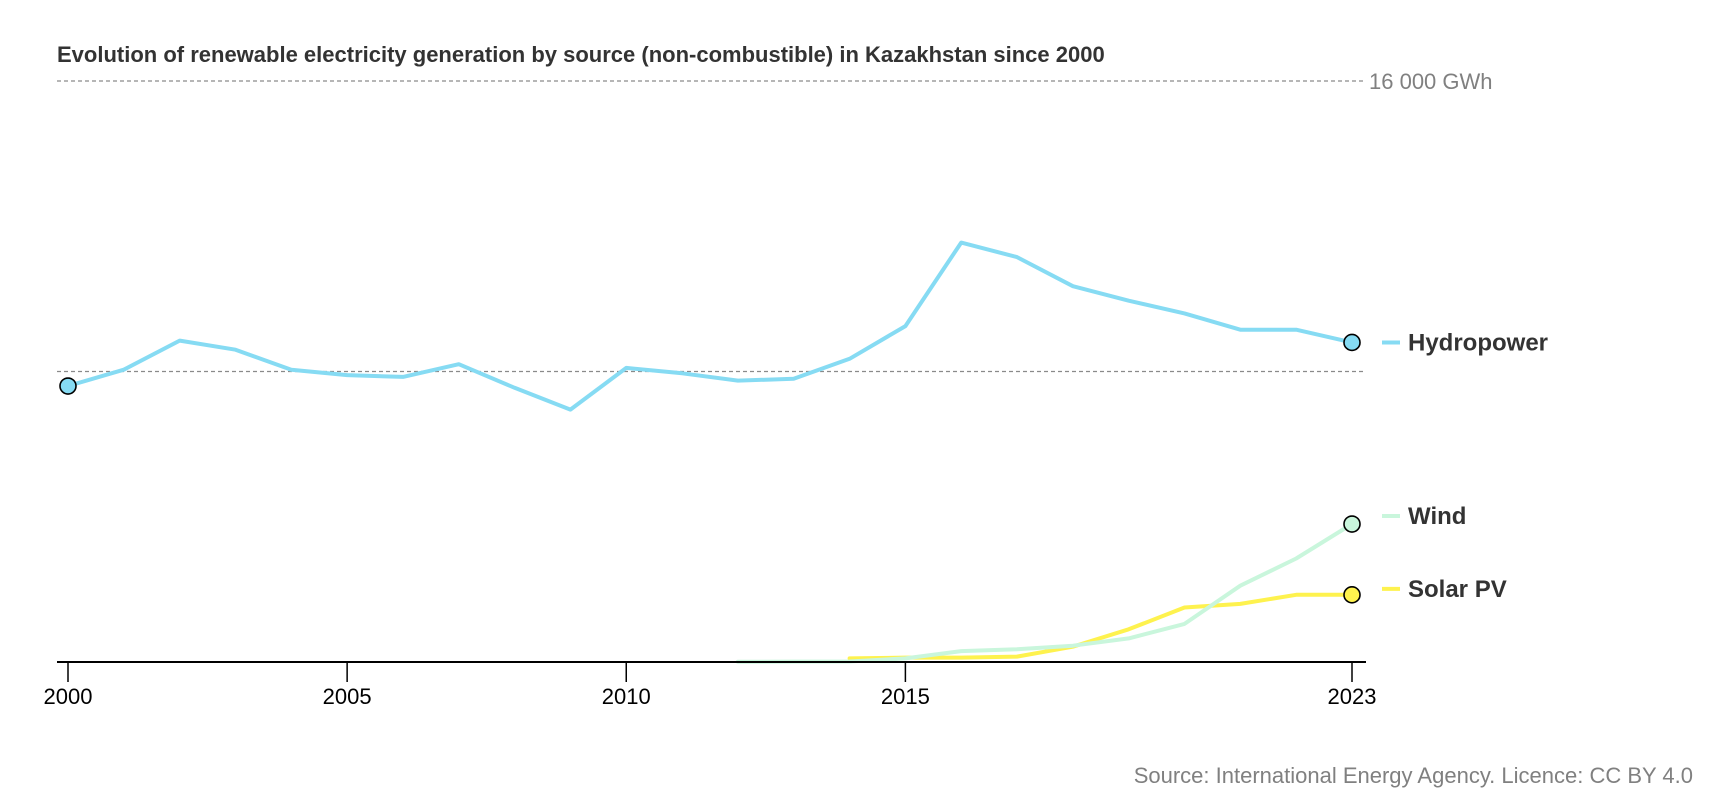 Image resolution: width=1720 pixels, height=800 pixels. I want to click on series-line-solar-pv, so click(1100, 626).